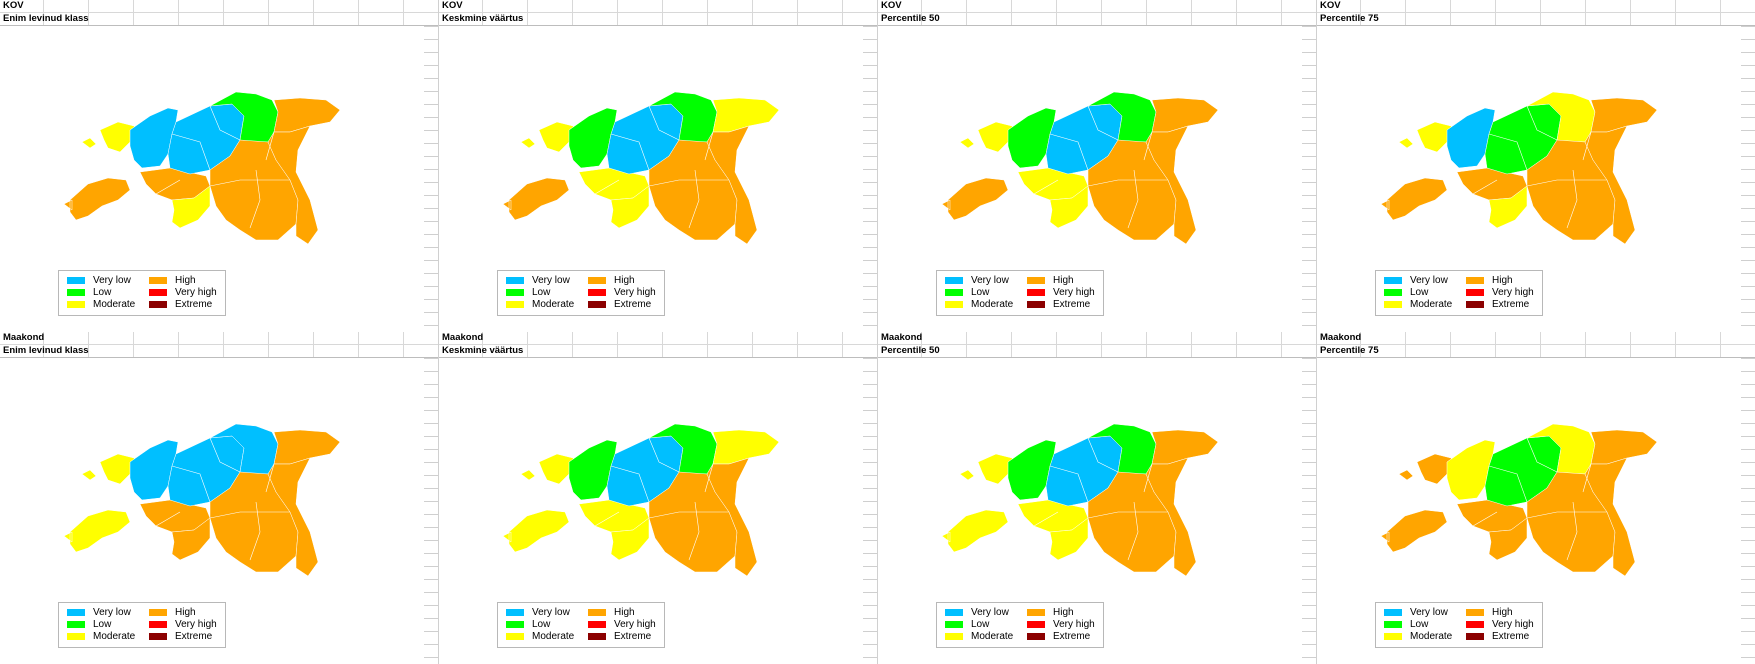  I want to click on panel-stat-label: Enim levinud klass, so click(46, 350).